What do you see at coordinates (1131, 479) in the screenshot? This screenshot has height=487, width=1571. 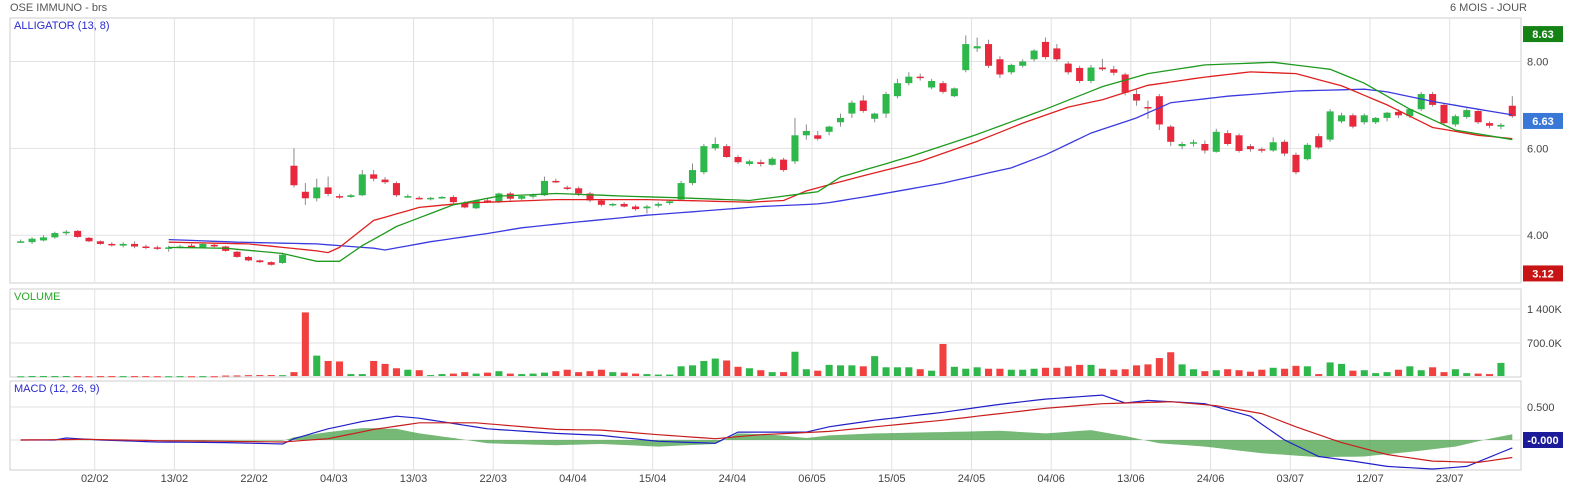 I see `x-tick-label: 13/06` at bounding box center [1131, 479].